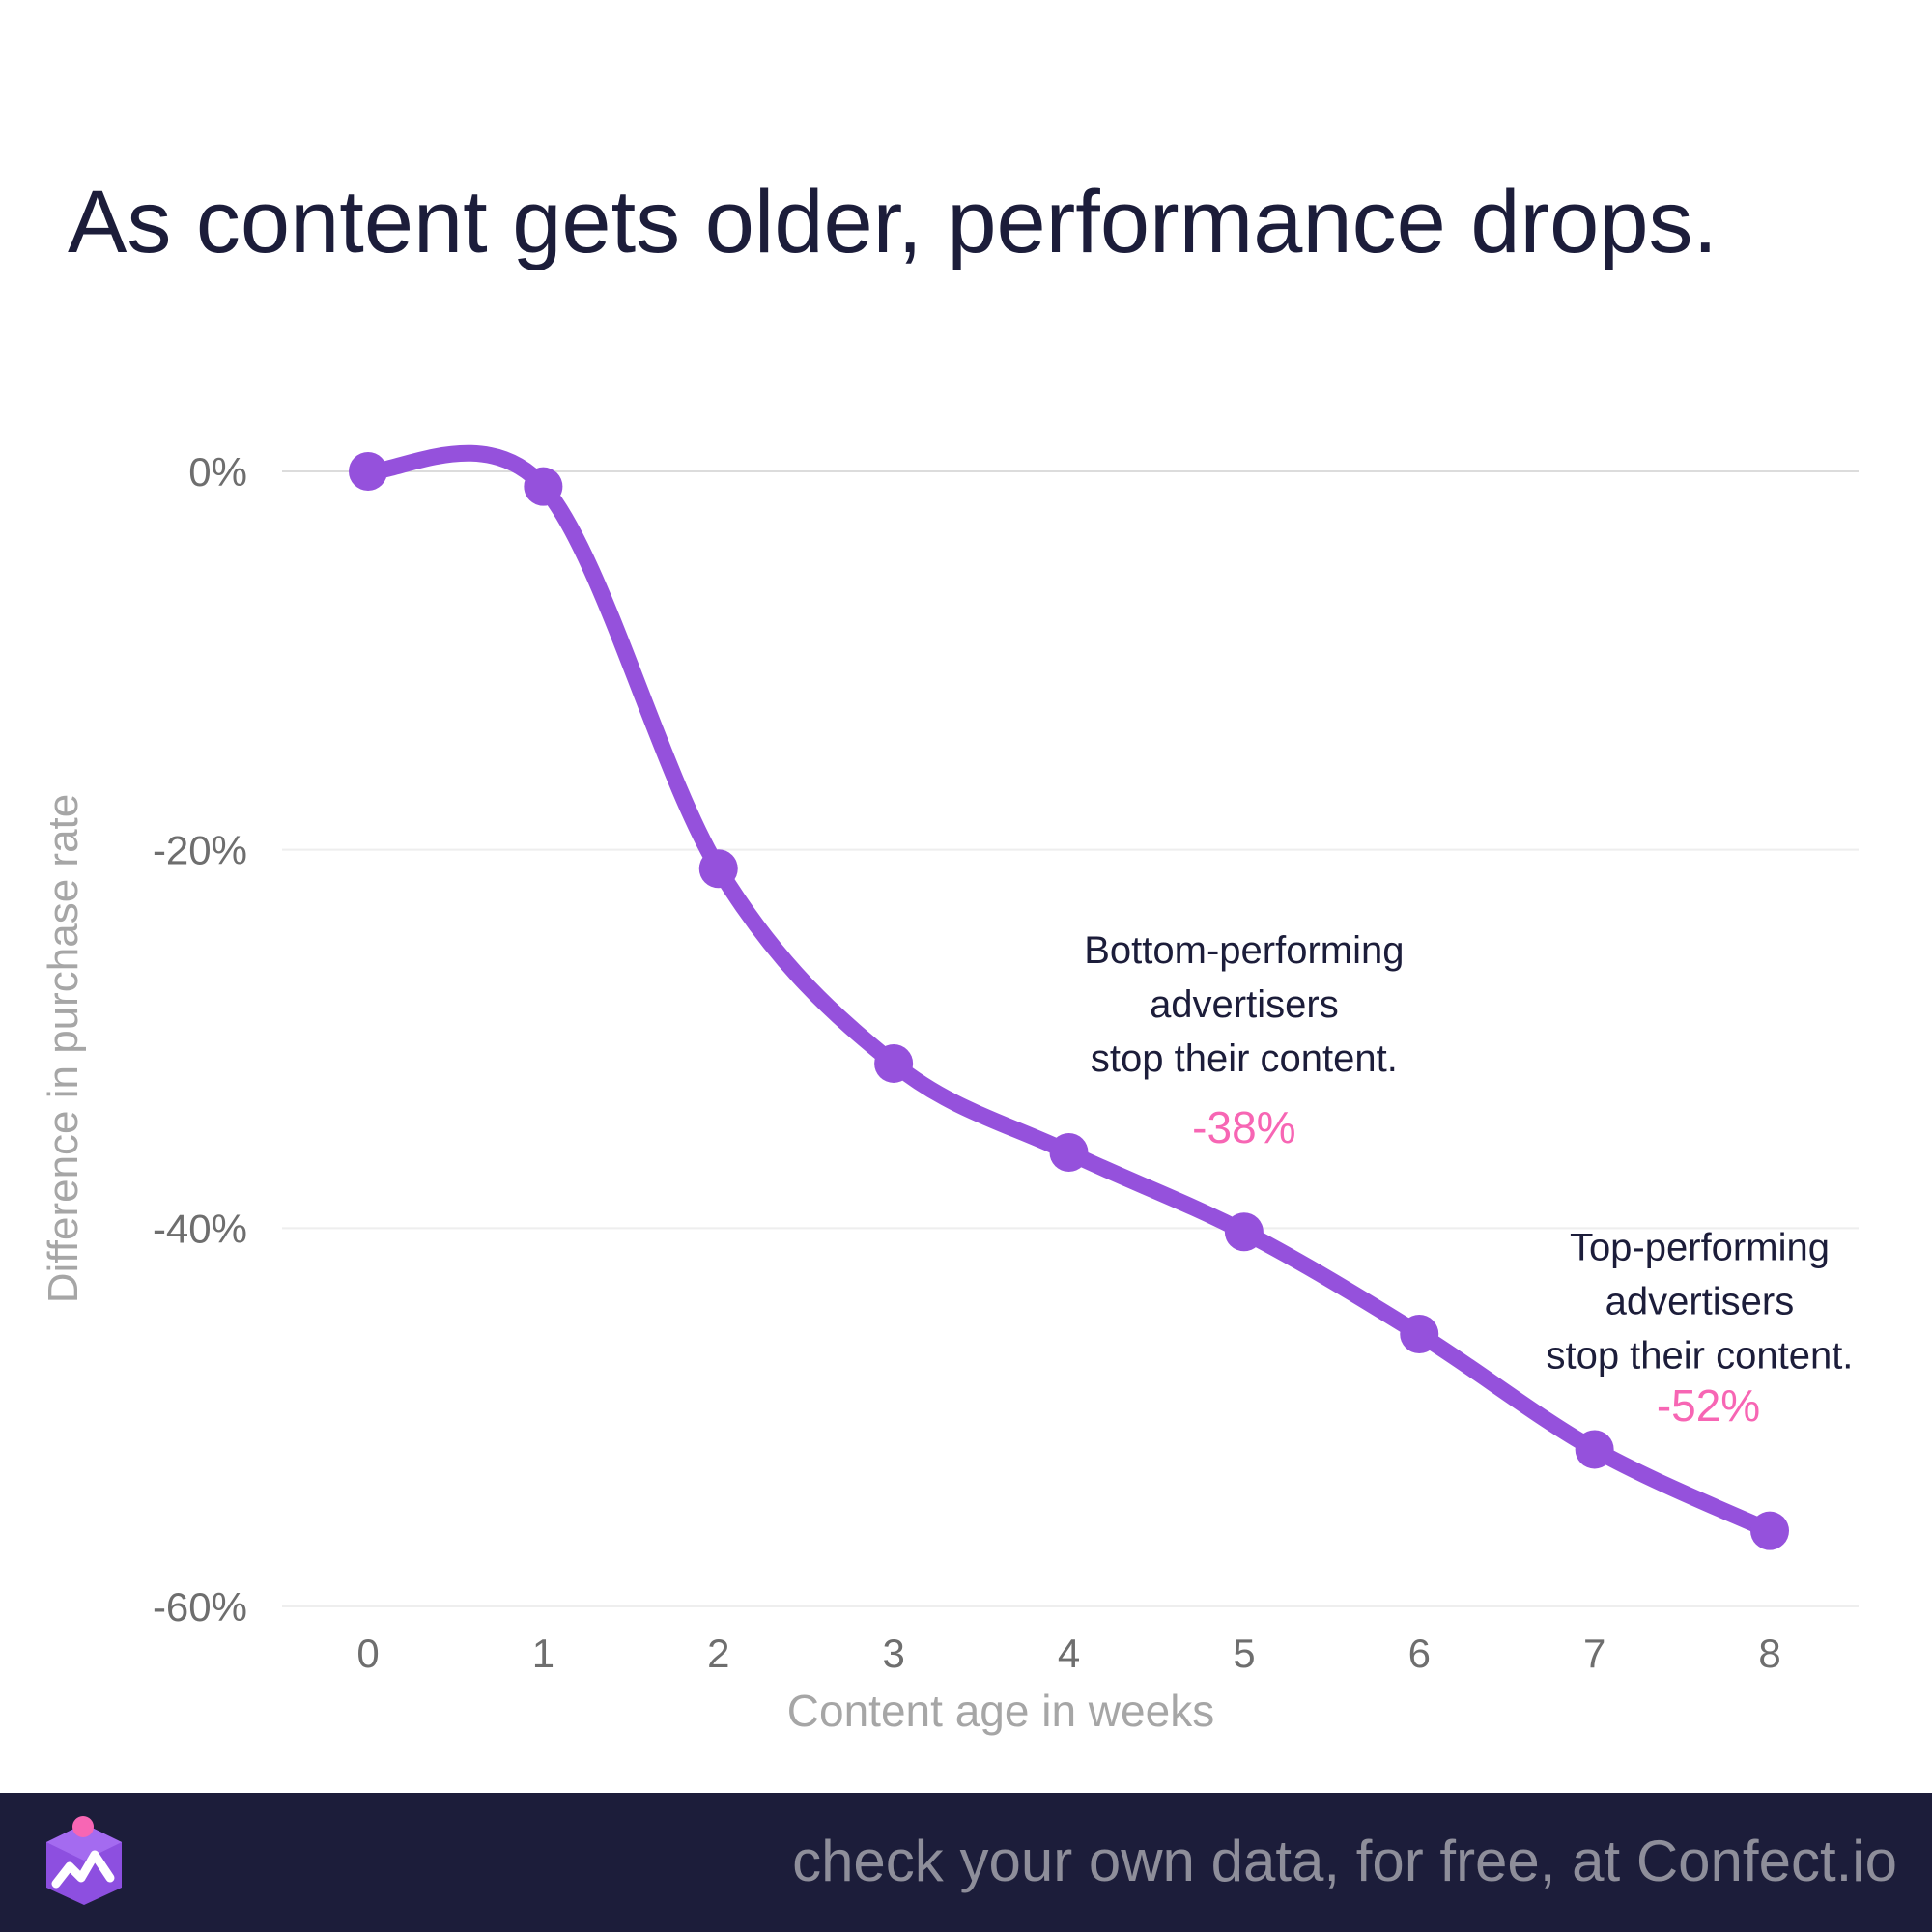  What do you see at coordinates (1000, 1711) in the screenshot?
I see `x-axis-label: Content age in weeks` at bounding box center [1000, 1711].